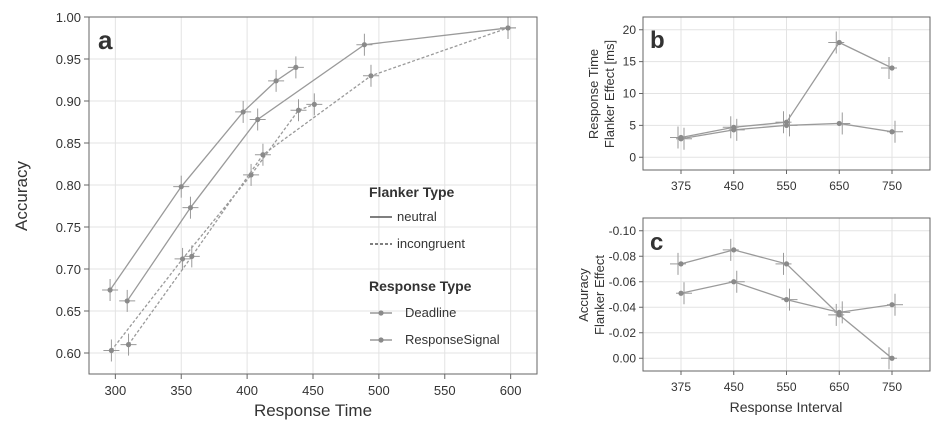  I want to click on legend-responsesignal-label: ResponseSignal, so click(452, 339).